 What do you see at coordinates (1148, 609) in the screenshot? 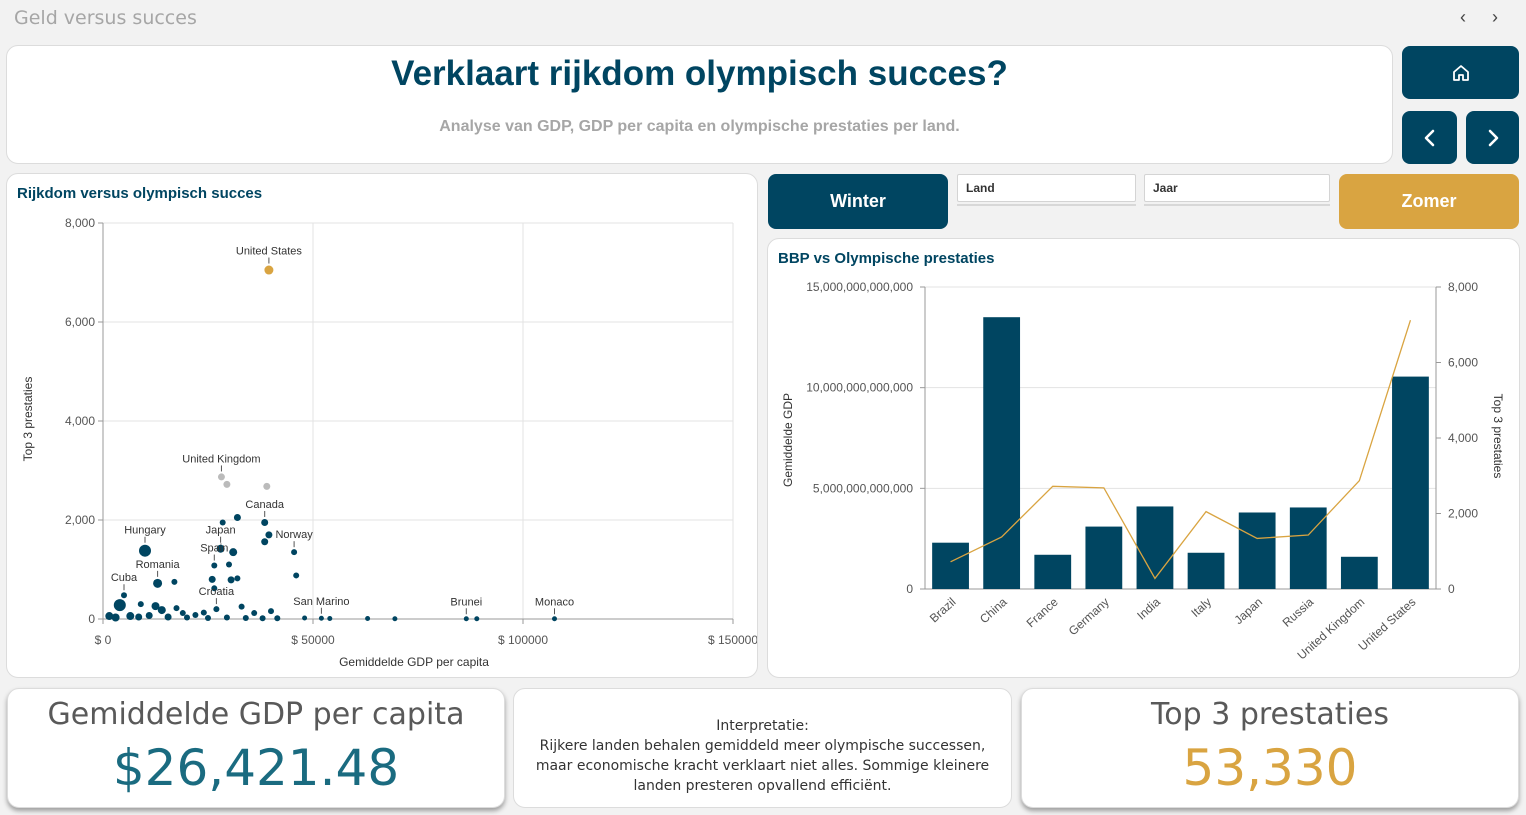
I see `combo-category-label: India` at bounding box center [1148, 609].